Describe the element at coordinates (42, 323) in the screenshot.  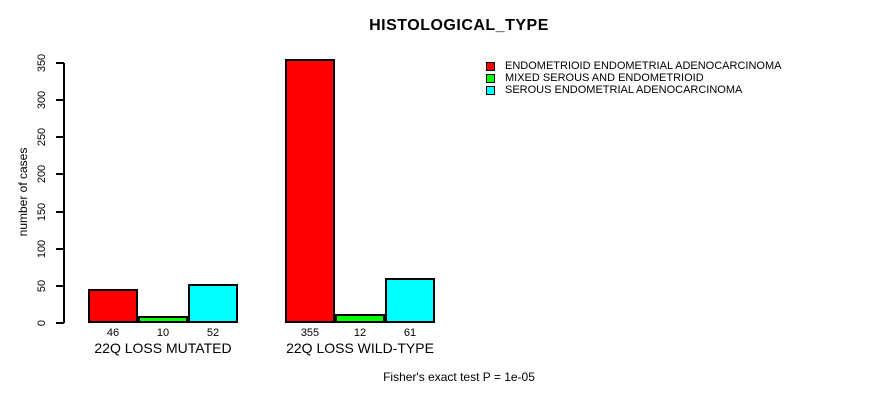
I see `y-tick-label: 0` at that location.